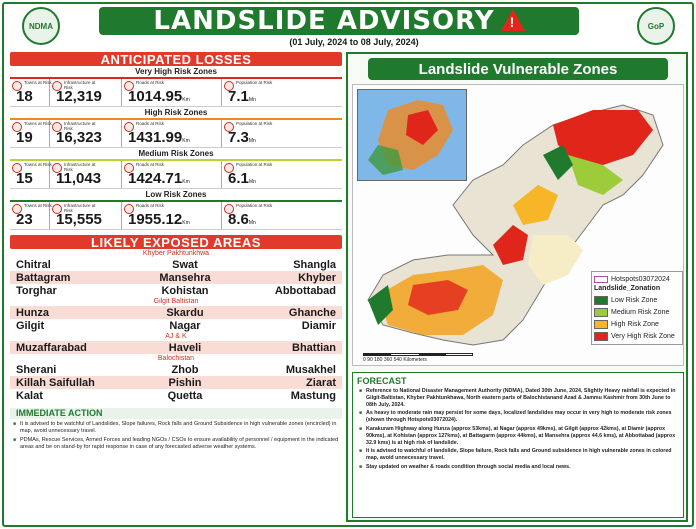 The image size is (696, 529). Describe the element at coordinates (242, 96) in the screenshot. I see `population-value: 7.1Mn` at that location.